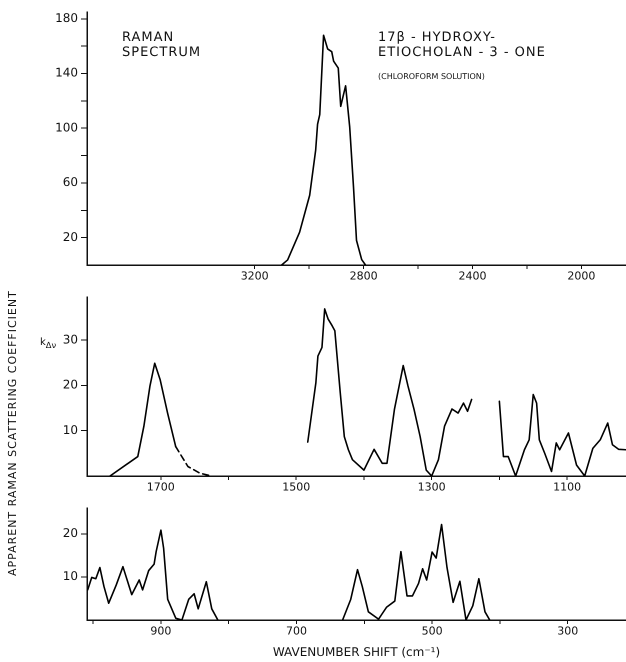 This screenshot has height=662, width=626. Describe the element at coordinates (432, 487) in the screenshot. I see `x-tick-label: 1300` at that location.